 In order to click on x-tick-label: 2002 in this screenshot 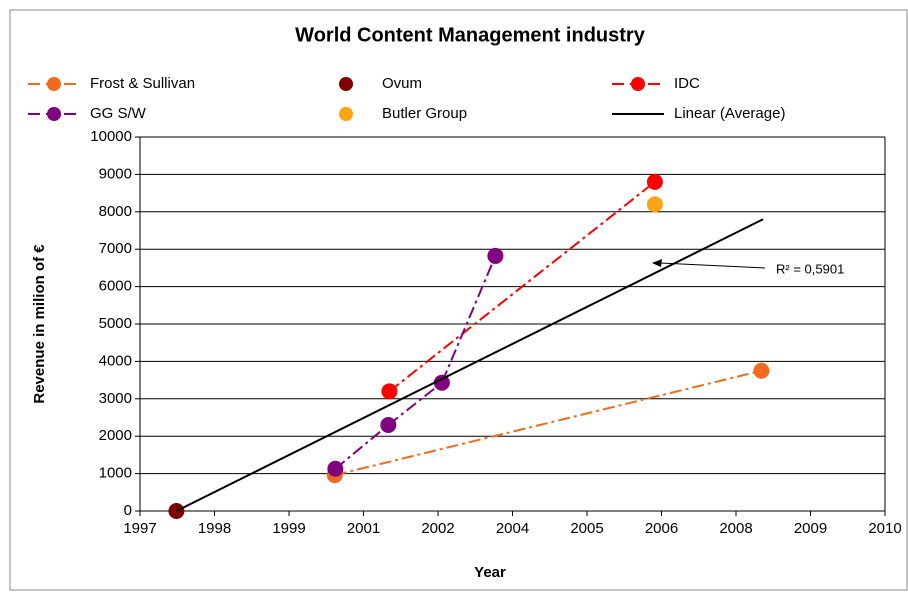, I will do `click(437, 528)`.